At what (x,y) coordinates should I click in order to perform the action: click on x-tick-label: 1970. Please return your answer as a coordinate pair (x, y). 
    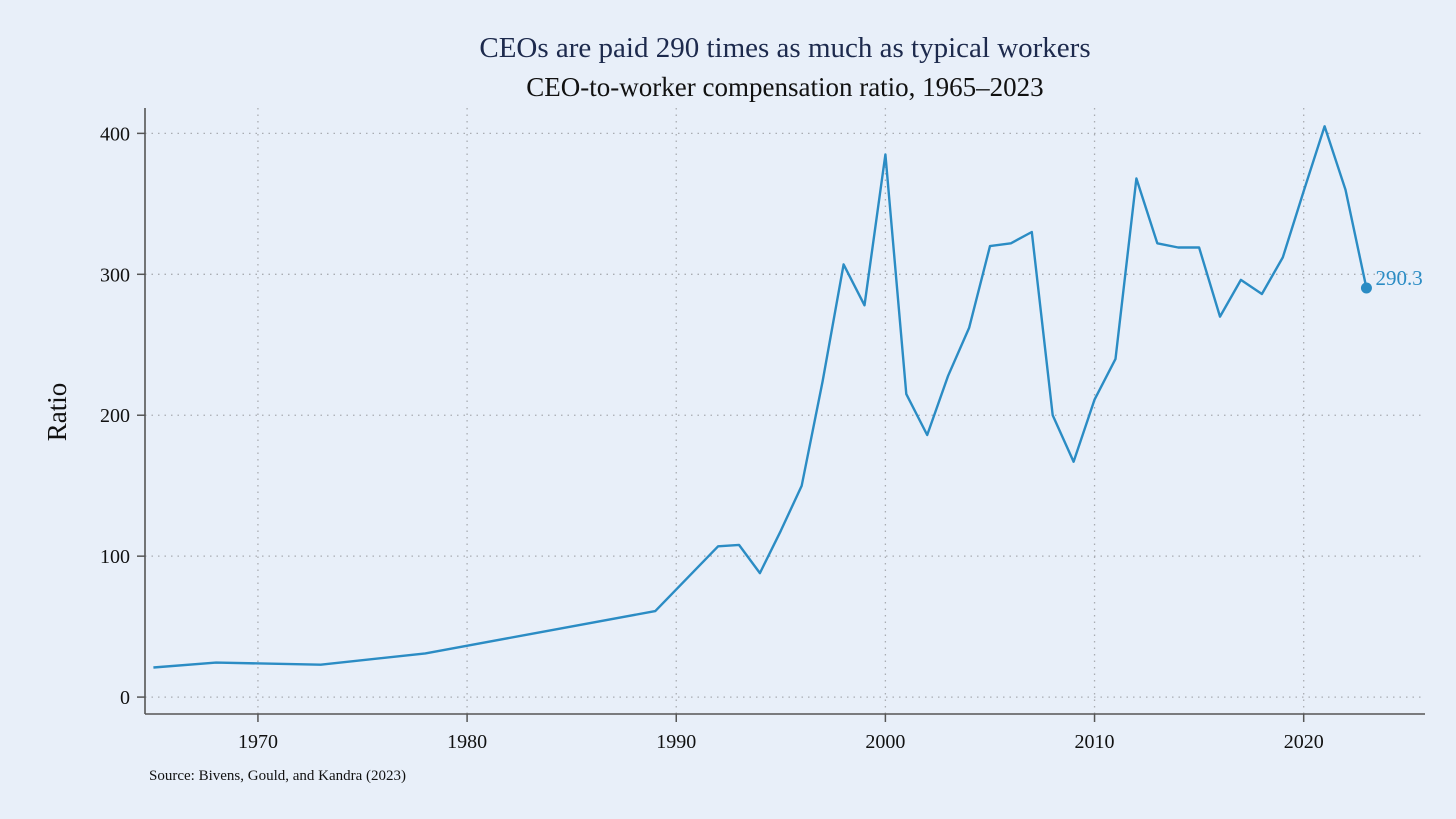
    Looking at the image, I should click on (258, 742).